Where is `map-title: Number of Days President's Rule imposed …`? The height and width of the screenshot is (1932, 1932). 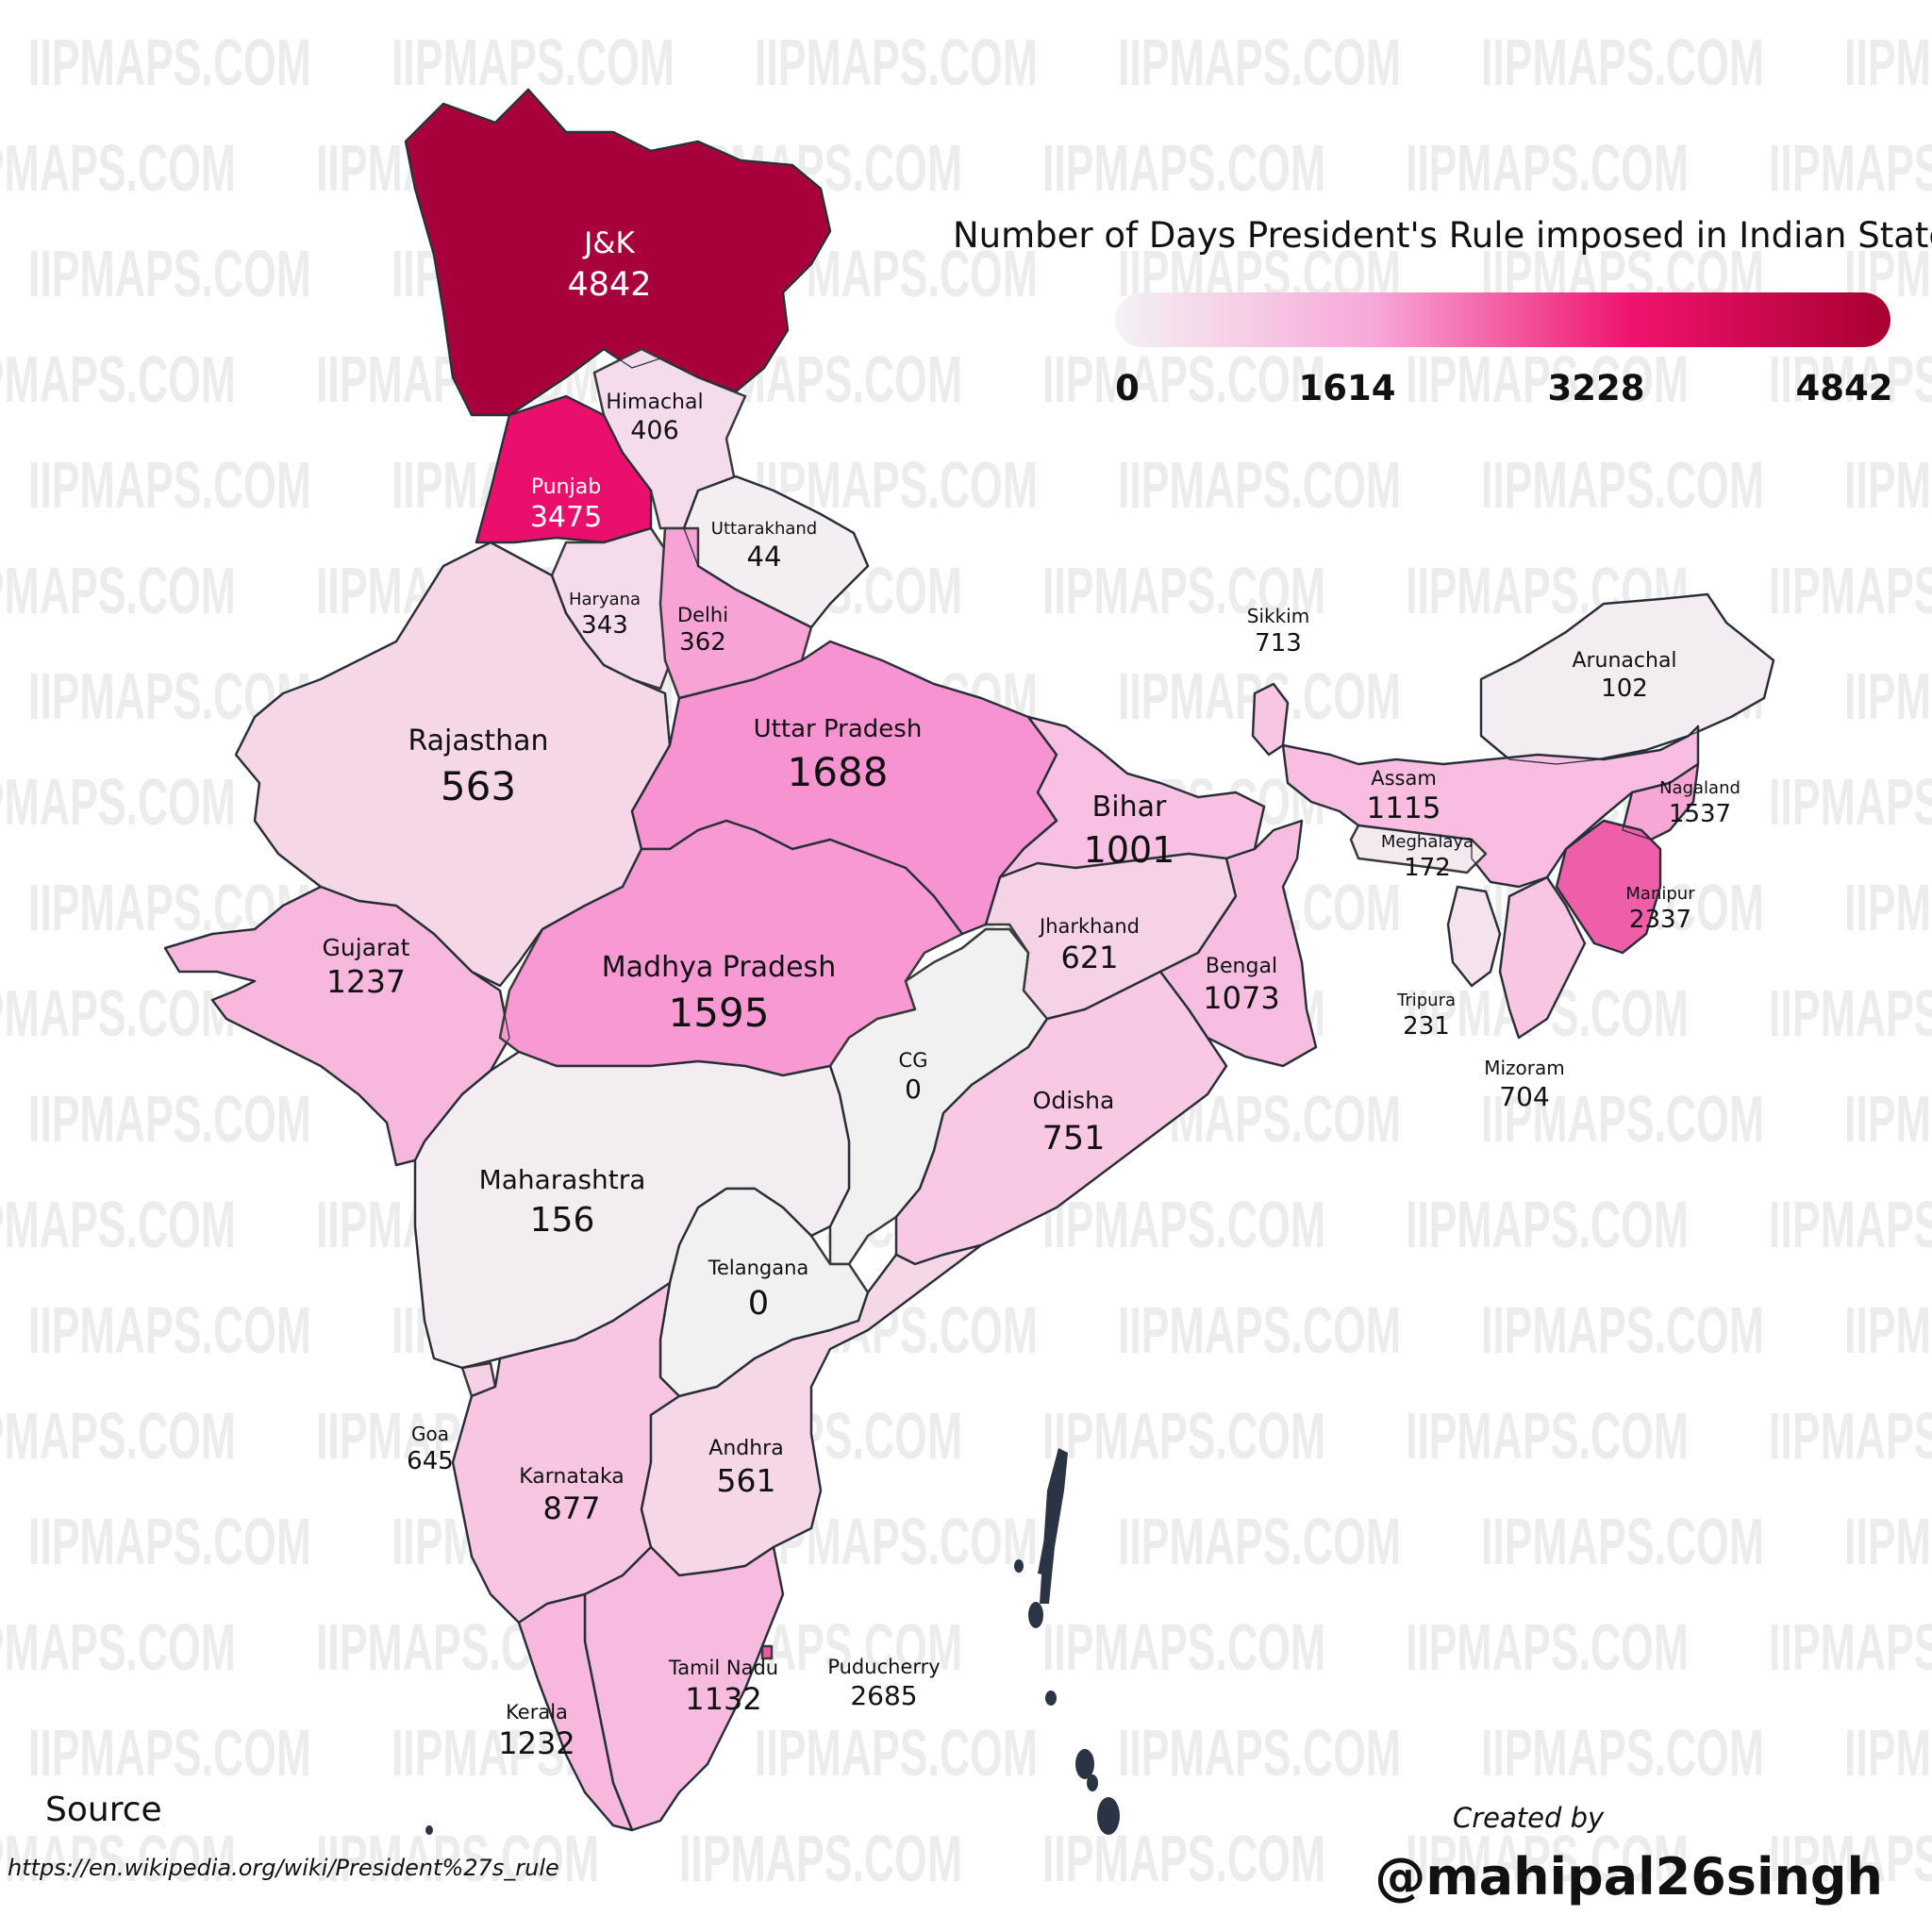
map-title: Number of Days President's Rule imposed … is located at coordinates (1442, 236).